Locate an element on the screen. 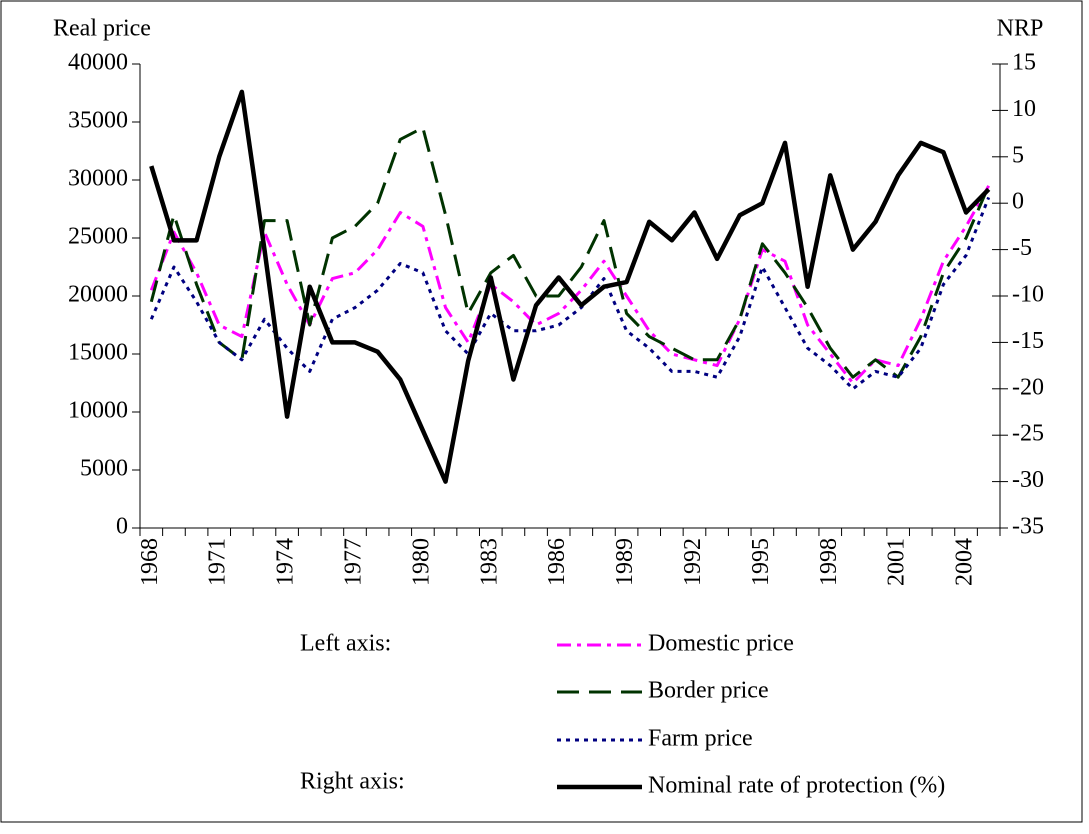  x-tick-label: 1968 is located at coordinates (150, 562).